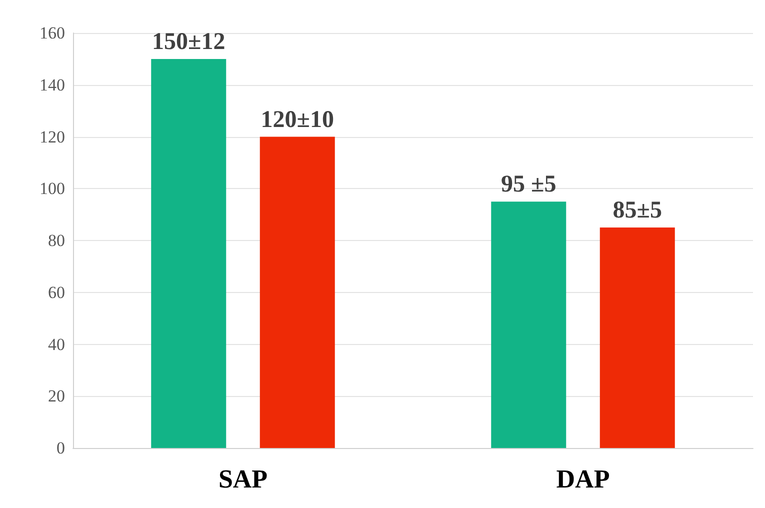  Describe the element at coordinates (56, 344) in the screenshot. I see `y-tick-label: 40` at that location.